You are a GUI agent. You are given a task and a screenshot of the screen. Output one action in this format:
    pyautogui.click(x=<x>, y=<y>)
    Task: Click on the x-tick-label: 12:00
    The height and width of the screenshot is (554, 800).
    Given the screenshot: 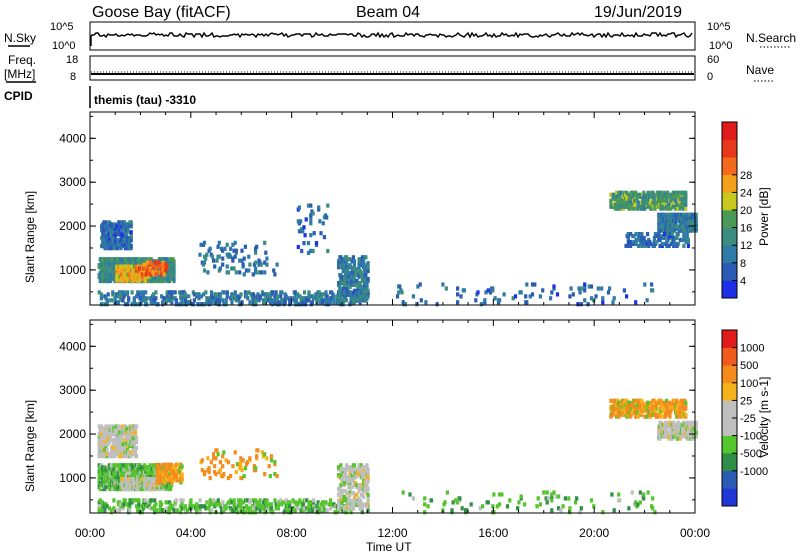 What is the action you would take?
    pyautogui.click(x=392, y=533)
    